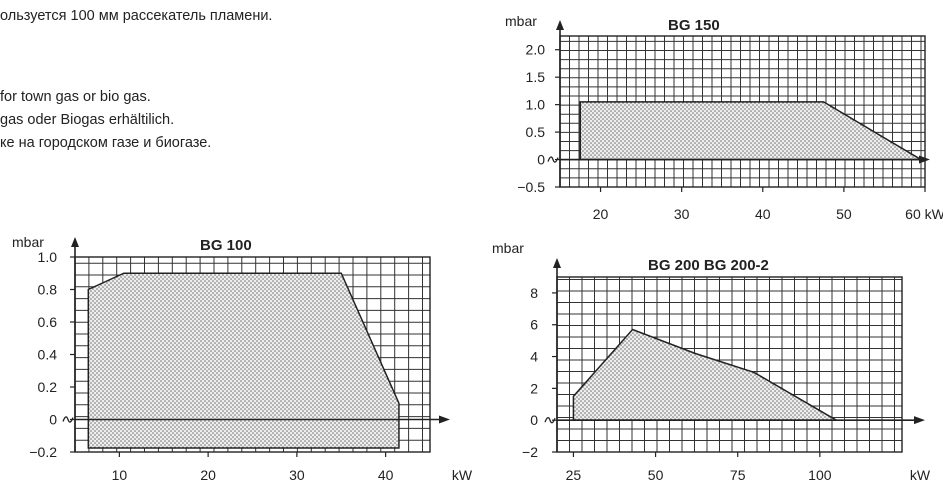 The image size is (943, 483). What do you see at coordinates (531, 187) in the screenshot?
I see `y-tick-label: −0.5` at bounding box center [531, 187].